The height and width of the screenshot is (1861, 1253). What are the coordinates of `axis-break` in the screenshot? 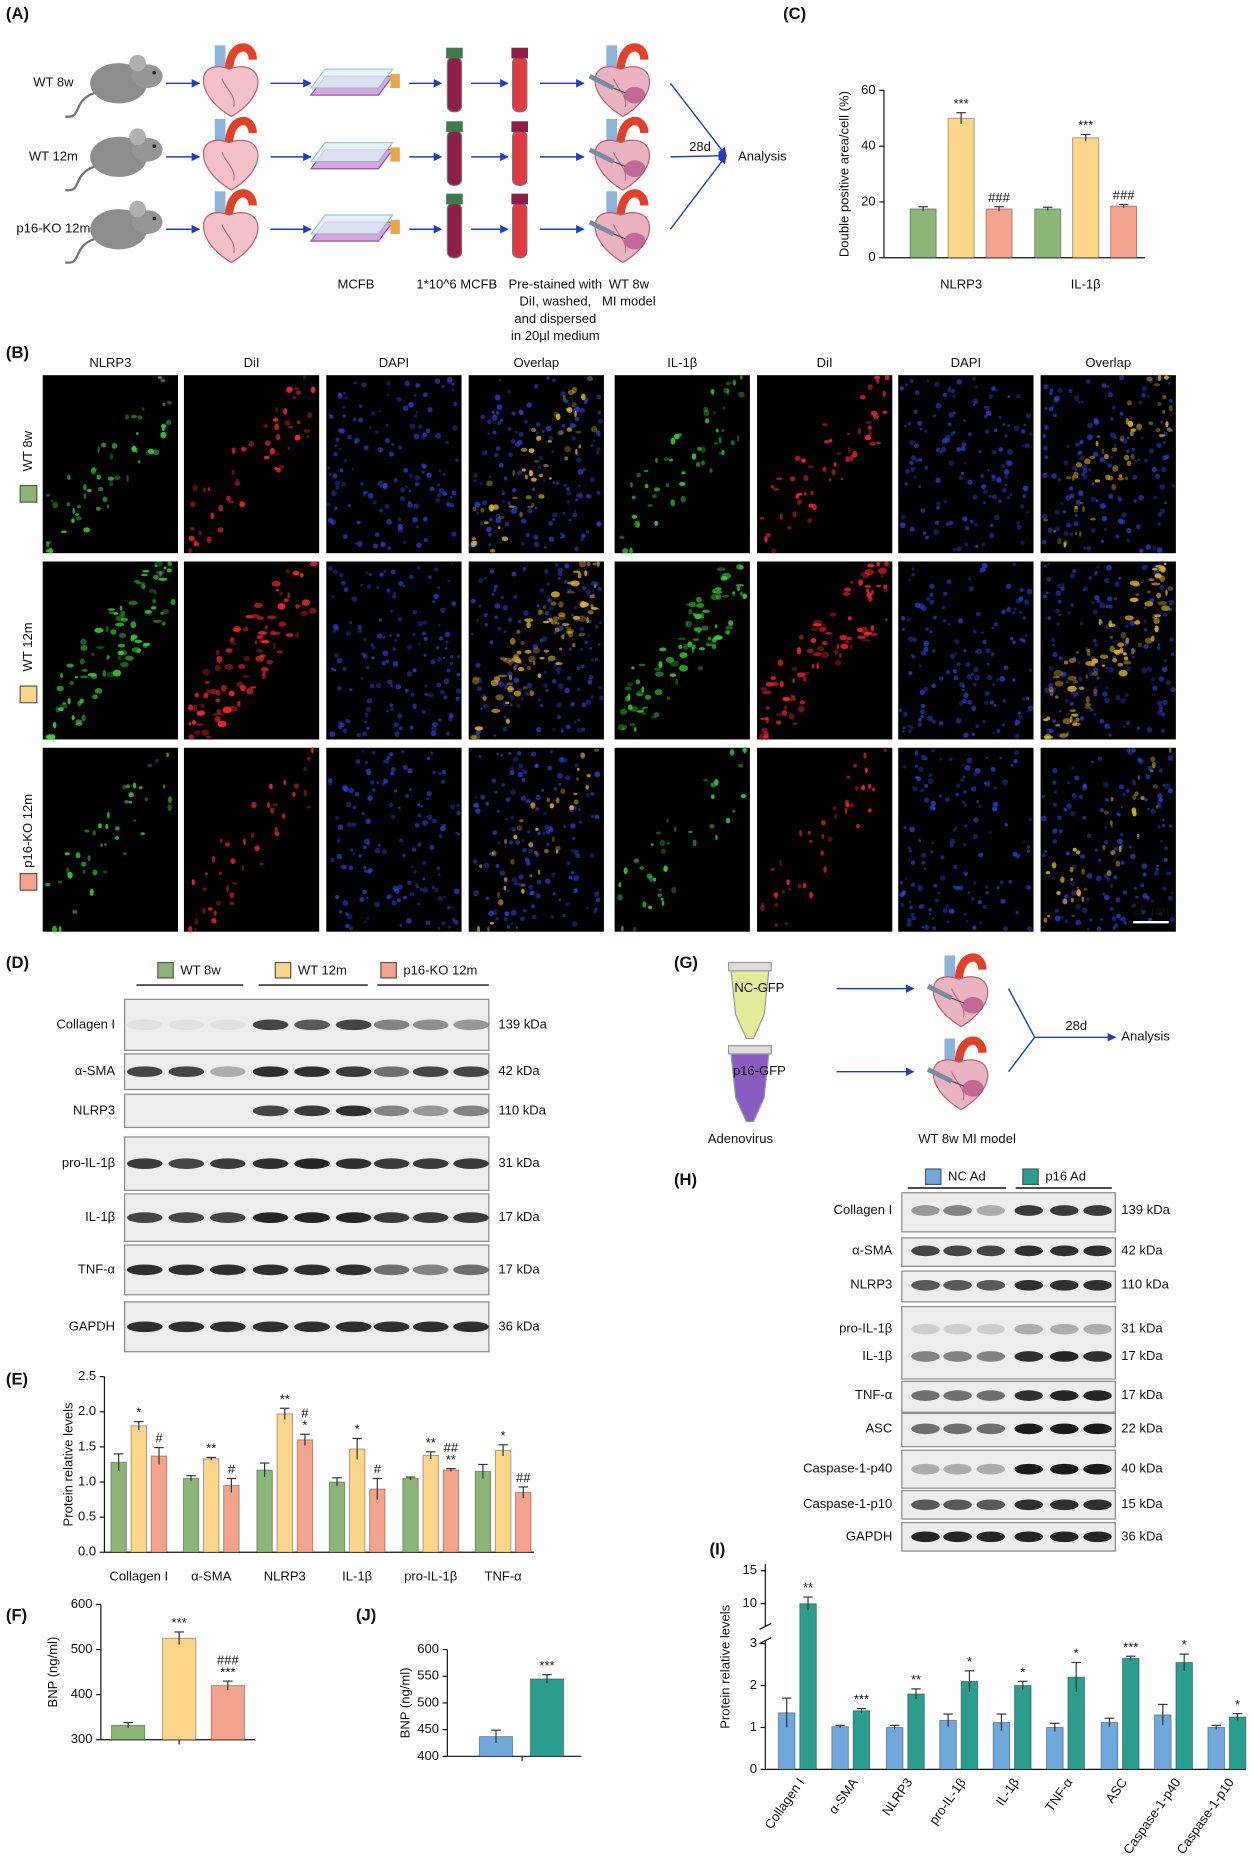 It's located at (765, 1626).